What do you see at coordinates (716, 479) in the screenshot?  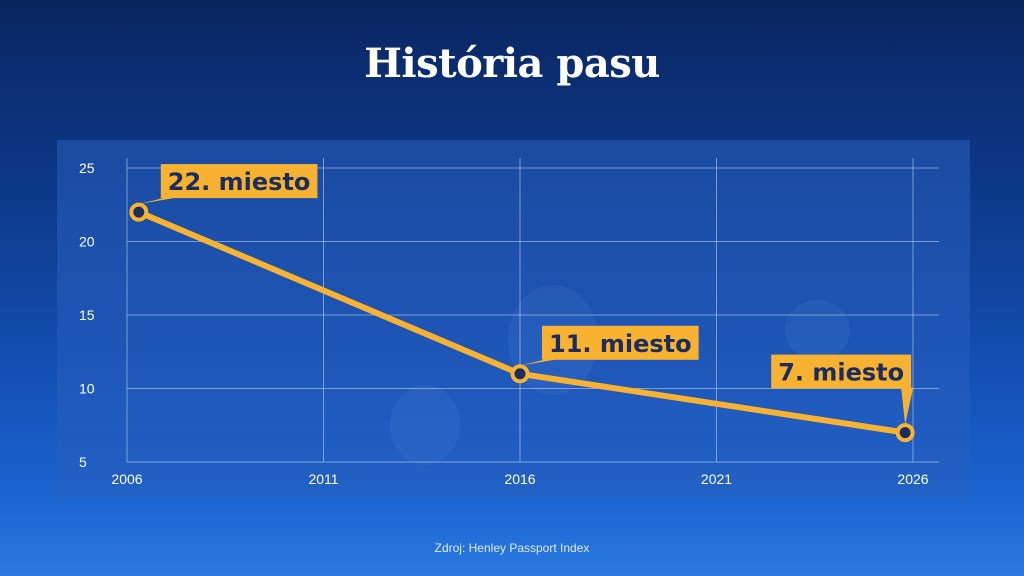 I see `x-tick-label: 2021` at bounding box center [716, 479].